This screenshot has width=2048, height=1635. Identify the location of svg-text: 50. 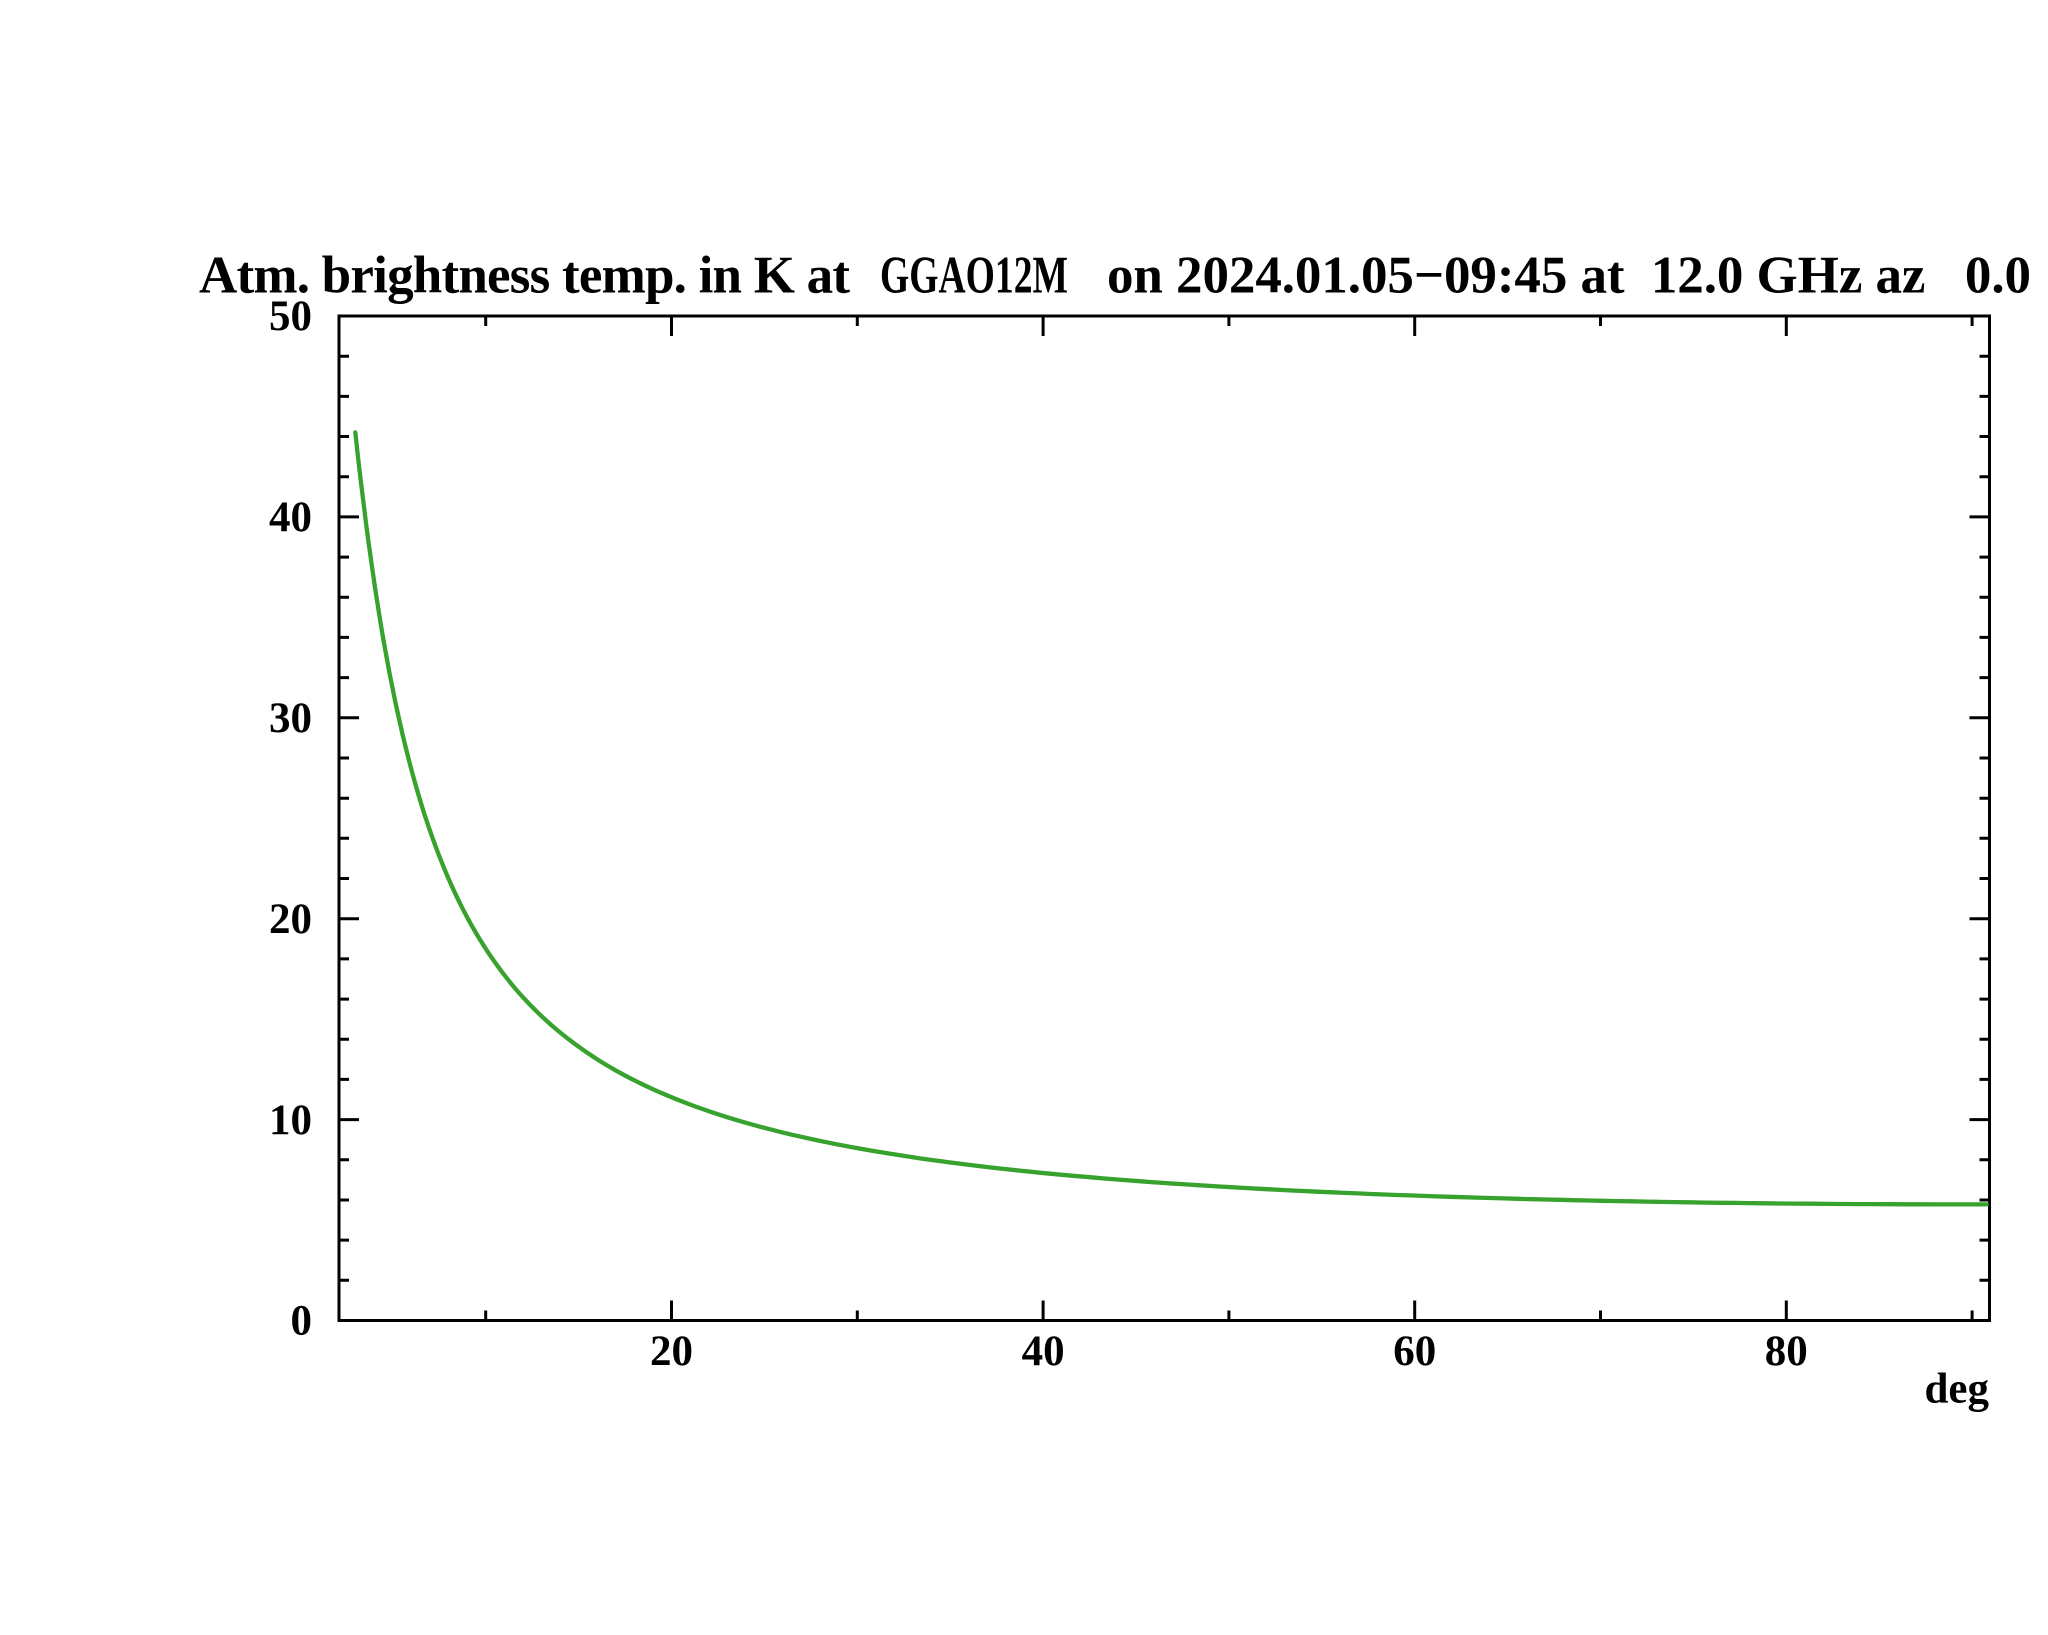
(290, 316).